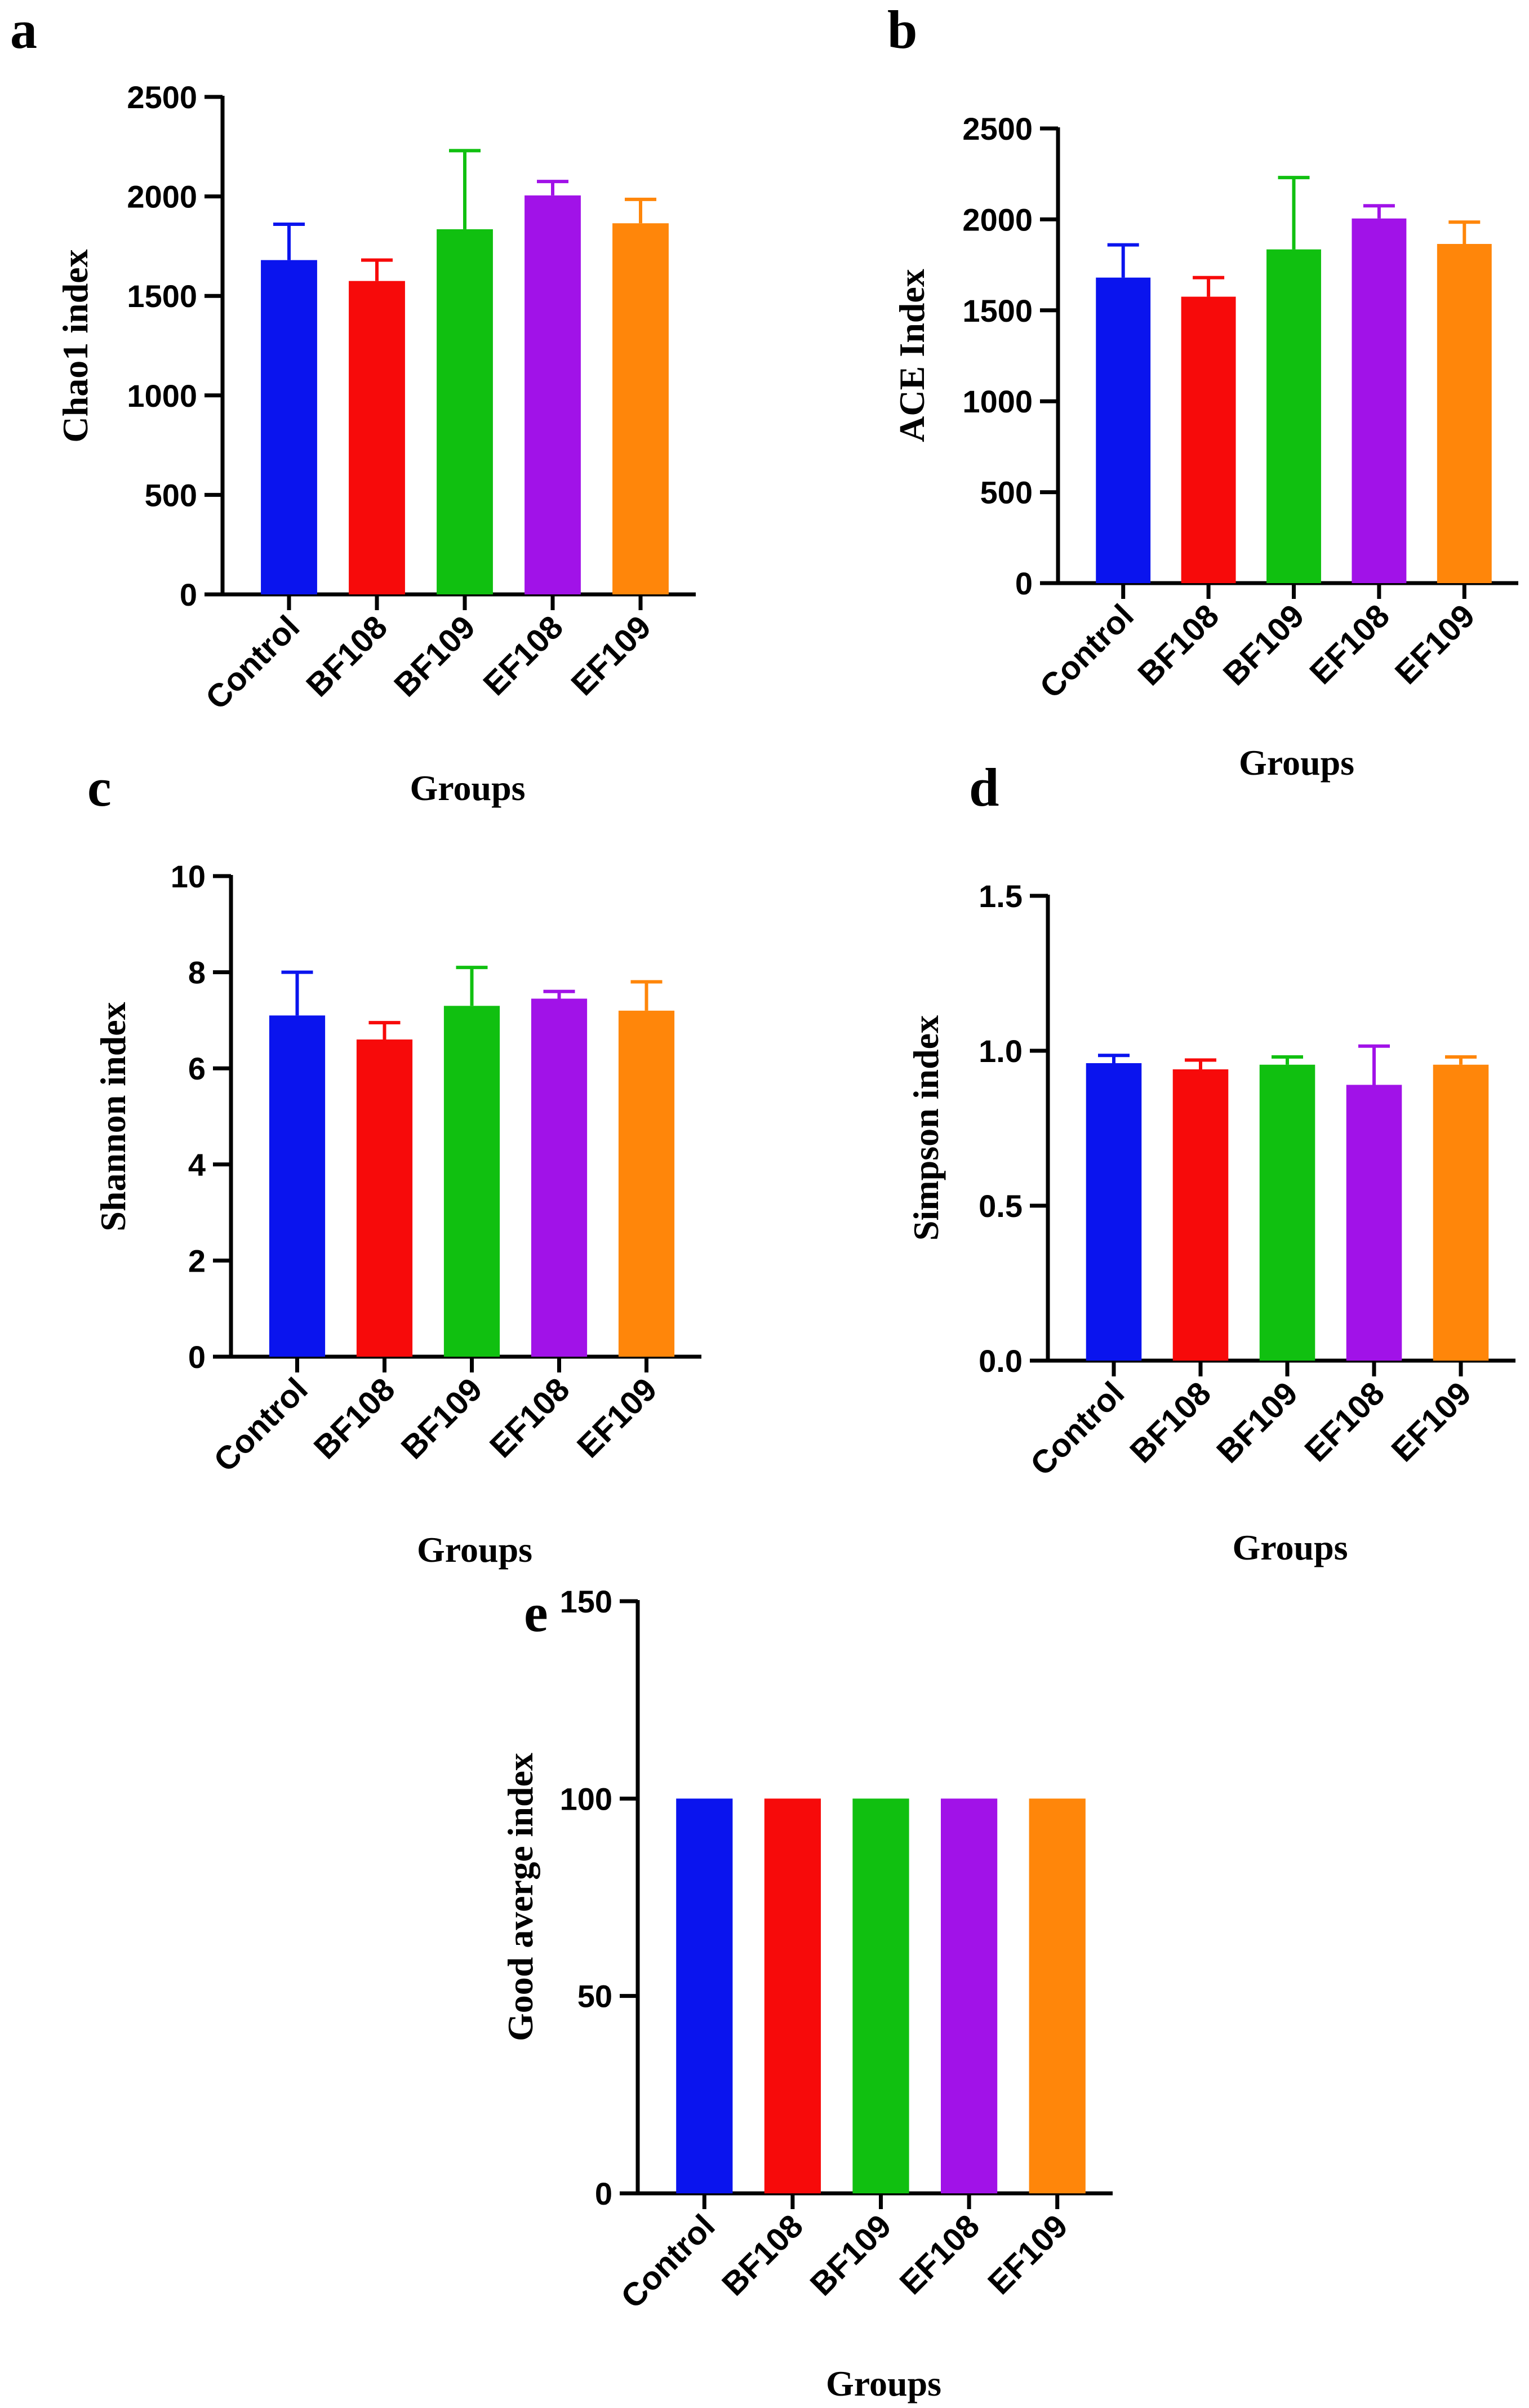 This screenshot has height=2408, width=1529. I want to click on y-axis-title: Shannon index, so click(113, 1116).